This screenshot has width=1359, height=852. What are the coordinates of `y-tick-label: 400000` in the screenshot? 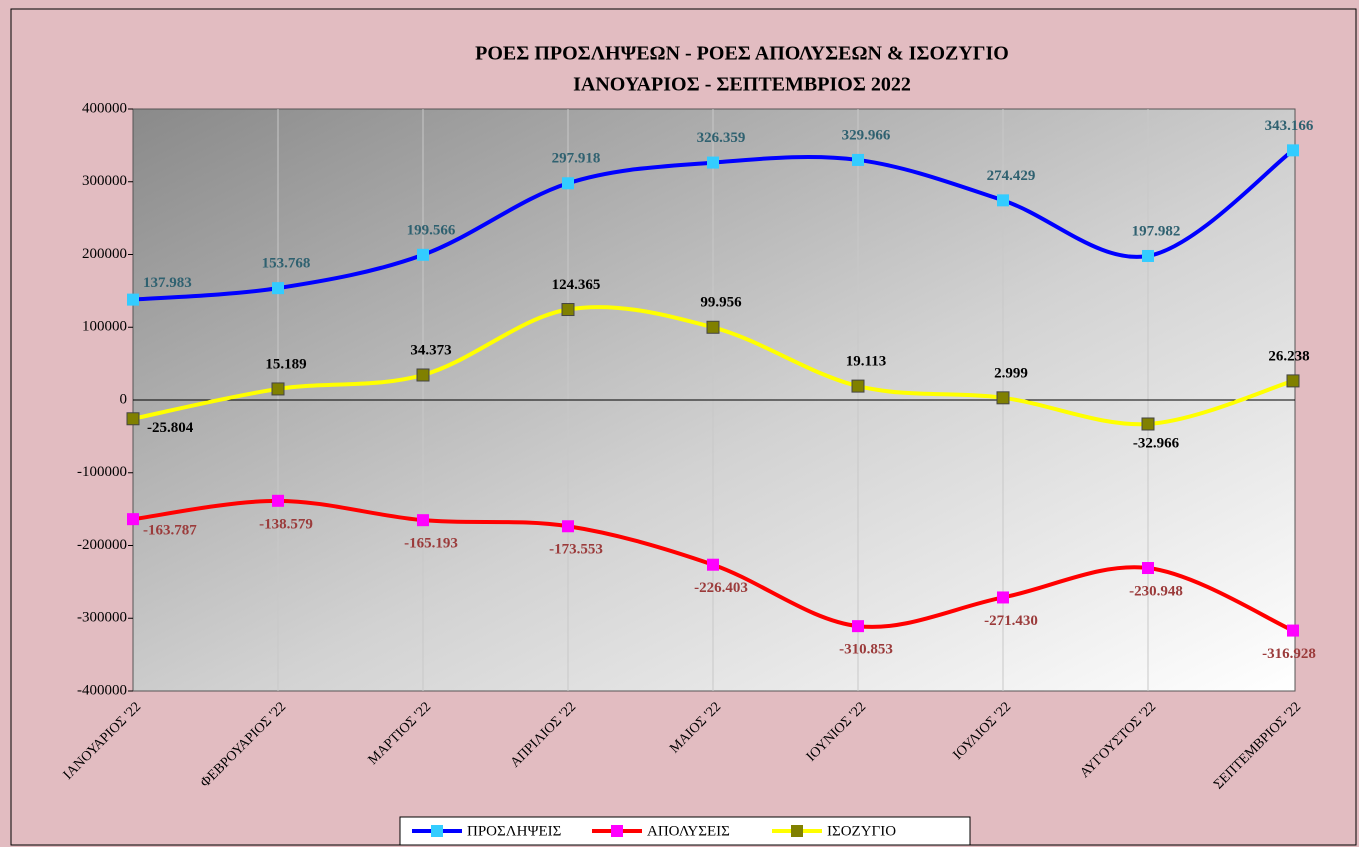 It's located at (104, 108).